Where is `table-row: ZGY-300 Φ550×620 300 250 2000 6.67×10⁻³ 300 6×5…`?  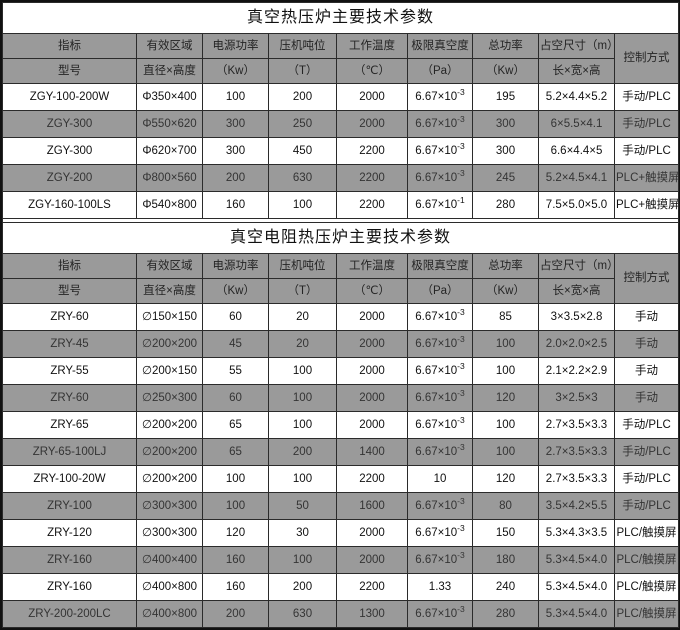
table-row: ZGY-300 Φ550×620 300 250 2000 6.67×10⁻³ 300 6×5… is located at coordinates (341, 124).